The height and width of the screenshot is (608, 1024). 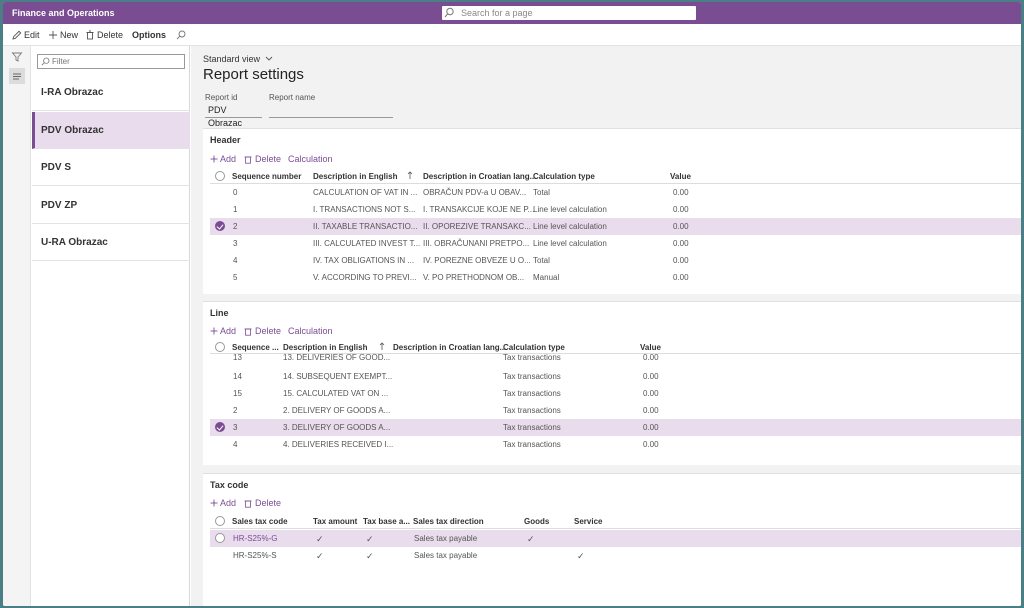 What do you see at coordinates (111, 92) in the screenshot?
I see `list-item-i-ra-obrazac: I-RA Obrazac` at bounding box center [111, 92].